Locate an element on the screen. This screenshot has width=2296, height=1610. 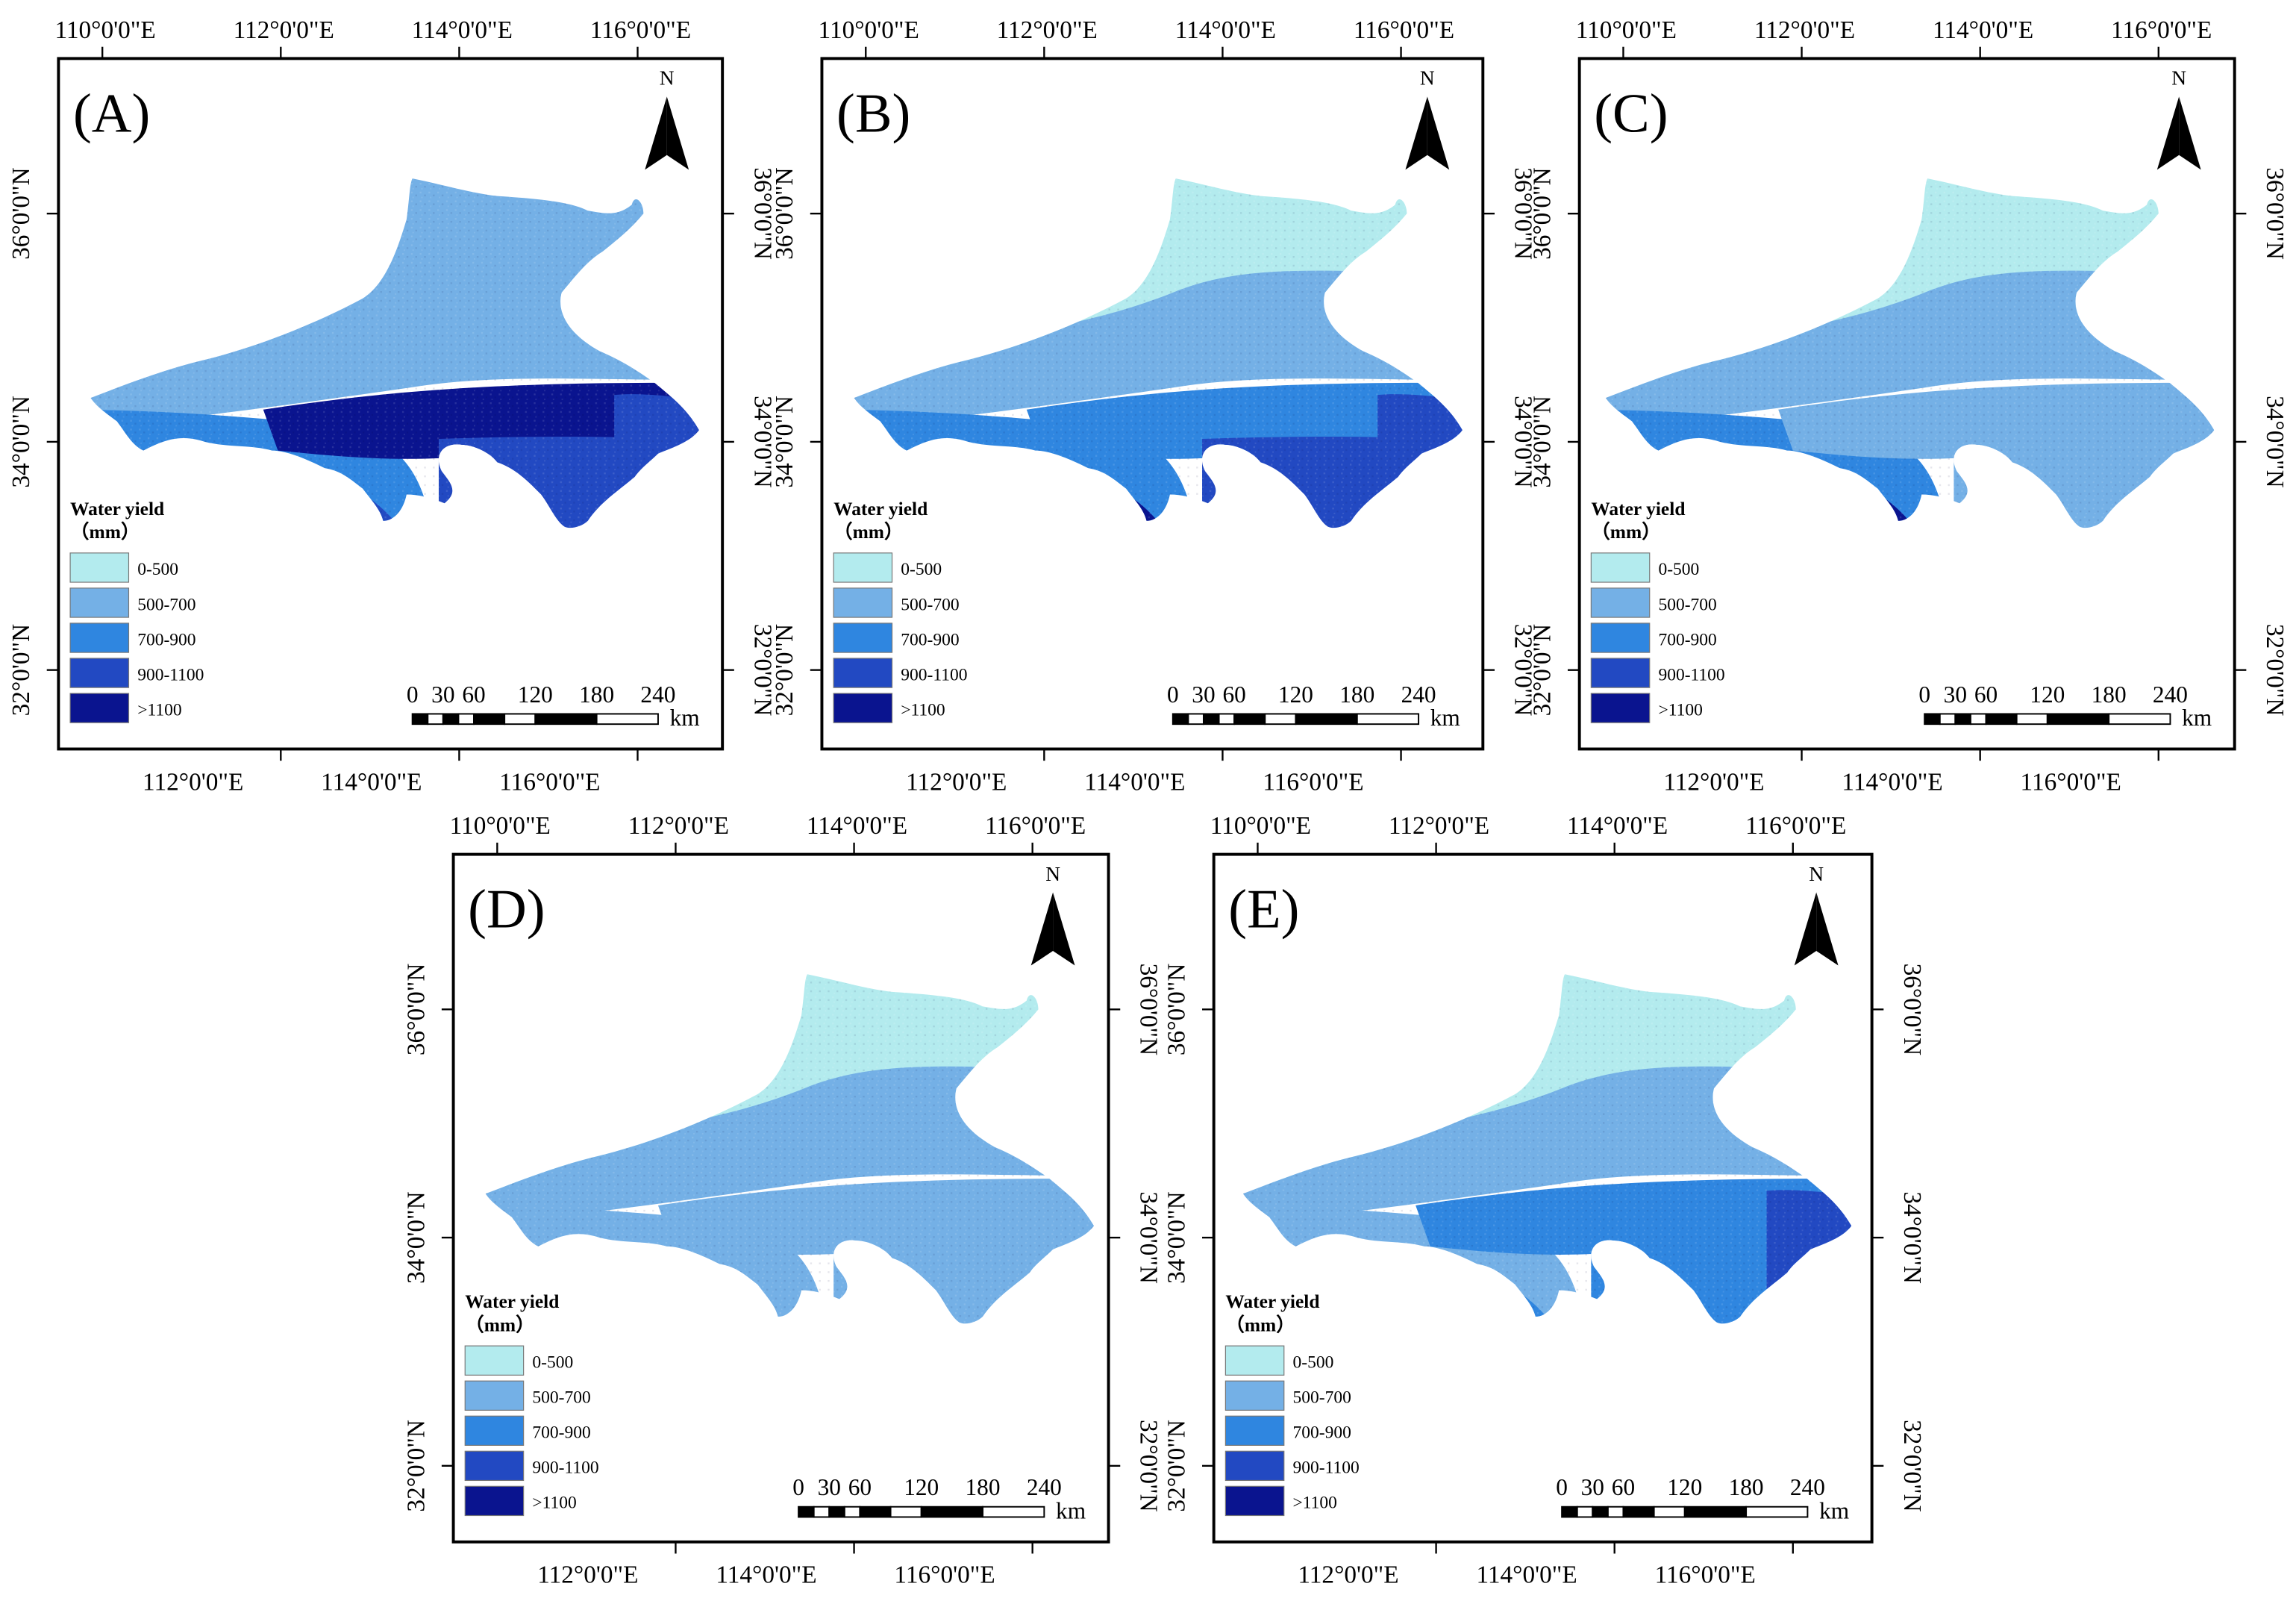
lon-top-label: 114°0'0"E is located at coordinates (1225, 30).